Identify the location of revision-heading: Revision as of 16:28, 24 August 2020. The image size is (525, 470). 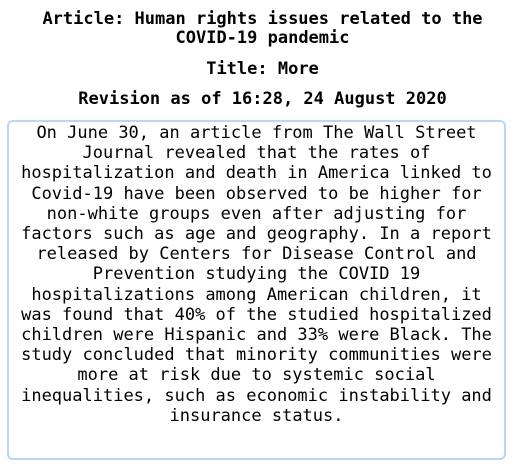
(262, 99).